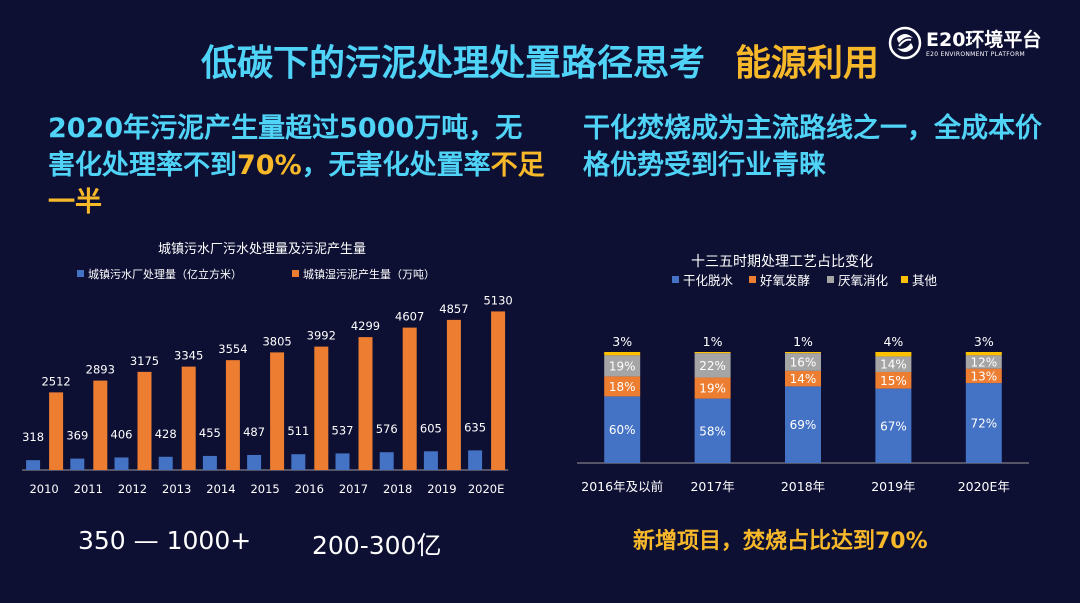 This screenshot has height=603, width=1080. I want to click on chart2-x-tick: 2020E年, so click(984, 486).